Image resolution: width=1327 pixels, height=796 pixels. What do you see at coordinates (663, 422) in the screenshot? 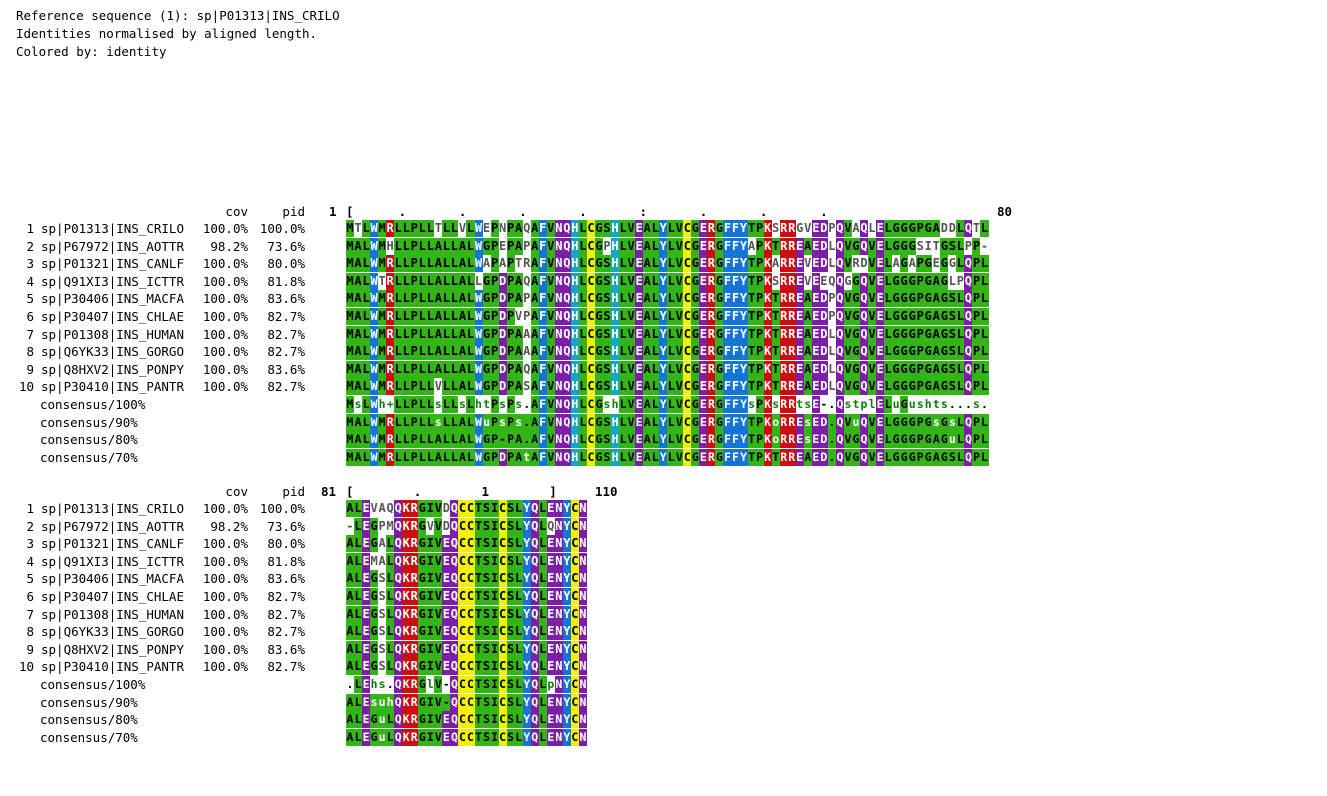
I see `consensus-residue: Y` at bounding box center [663, 422].